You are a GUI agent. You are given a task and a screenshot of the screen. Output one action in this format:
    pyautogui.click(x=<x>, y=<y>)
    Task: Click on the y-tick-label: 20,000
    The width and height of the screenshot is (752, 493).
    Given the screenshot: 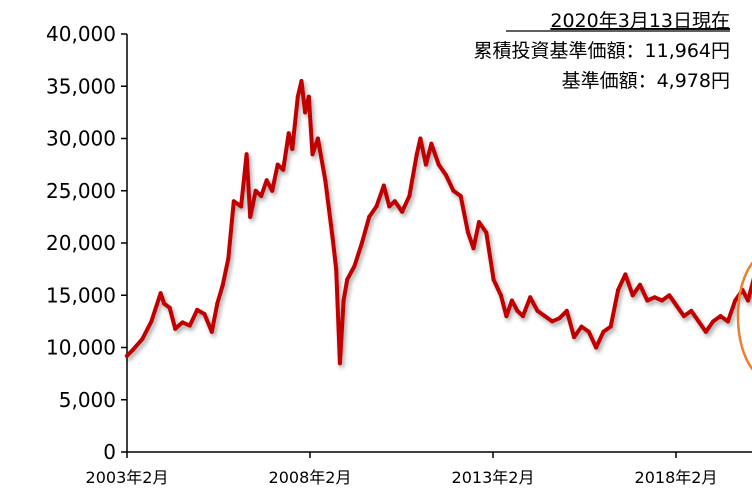 What is the action you would take?
    pyautogui.click(x=81, y=243)
    